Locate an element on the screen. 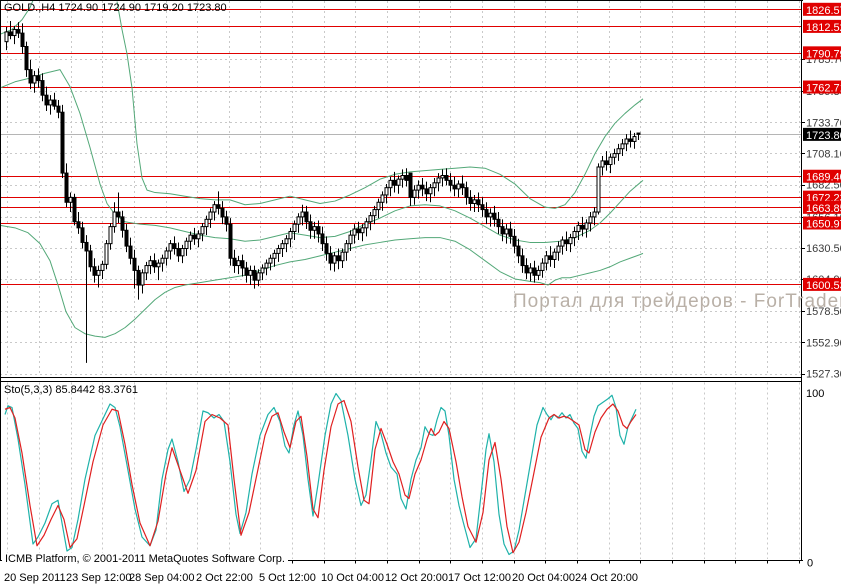 The height and width of the screenshot is (588, 841). svg-text: 20 Sep 2011 is located at coordinates (35, 578).